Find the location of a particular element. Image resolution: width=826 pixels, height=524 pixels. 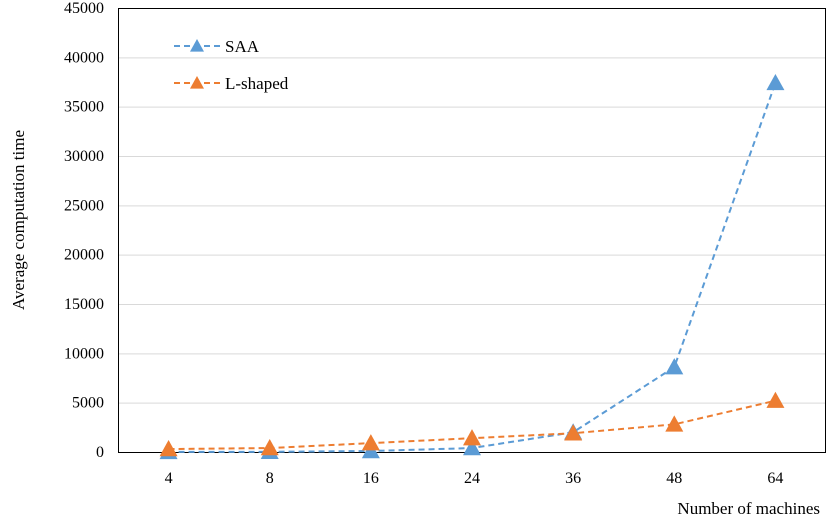

x-tick-label: 24 is located at coordinates (472, 478).